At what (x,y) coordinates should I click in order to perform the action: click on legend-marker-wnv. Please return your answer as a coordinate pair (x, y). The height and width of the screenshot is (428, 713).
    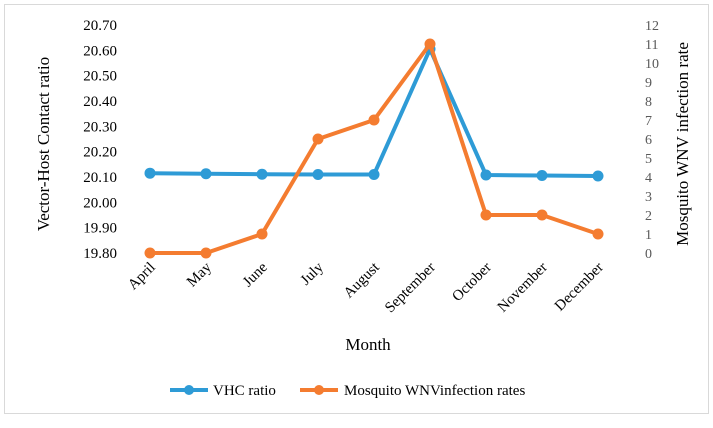
    Looking at the image, I should click on (319, 390).